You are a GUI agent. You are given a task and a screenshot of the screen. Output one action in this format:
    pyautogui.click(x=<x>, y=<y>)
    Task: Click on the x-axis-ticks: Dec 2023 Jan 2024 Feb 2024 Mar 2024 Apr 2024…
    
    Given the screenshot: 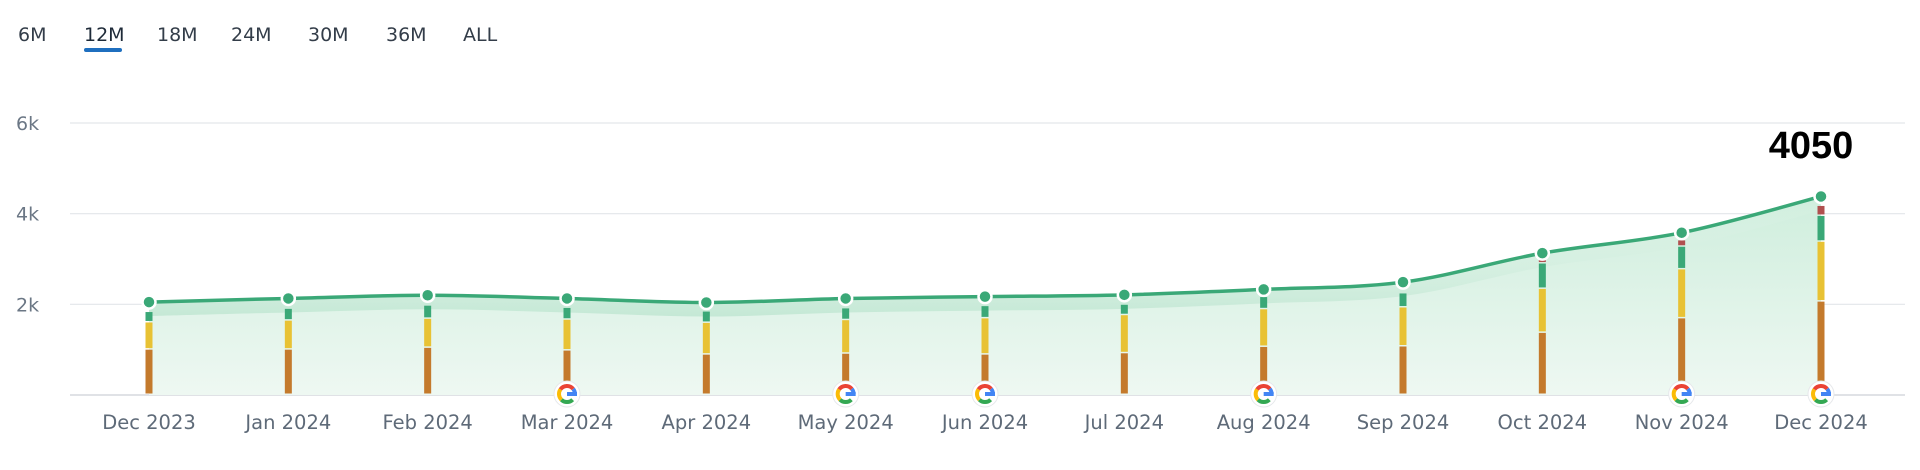 What is the action you would take?
    pyautogui.click(x=985, y=422)
    